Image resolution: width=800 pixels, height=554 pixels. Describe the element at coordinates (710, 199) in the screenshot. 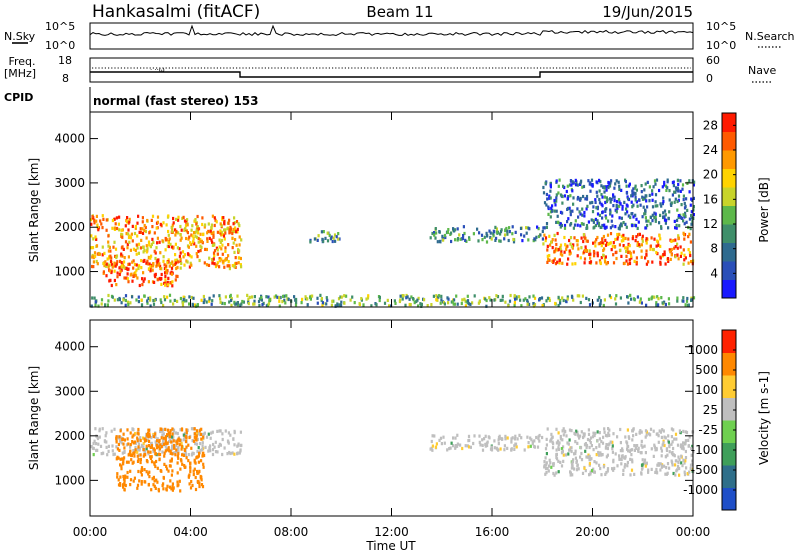

I see `colorbar-tick-label: 16` at that location.